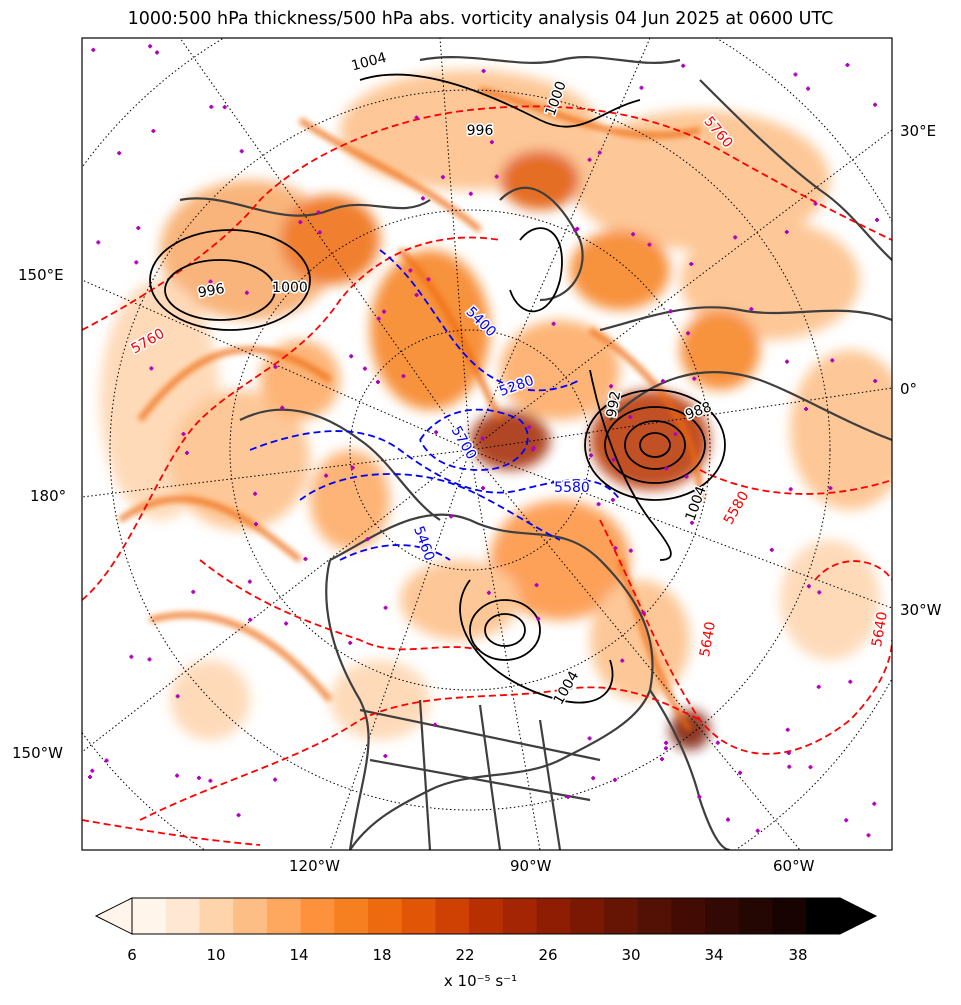  Describe the element at coordinates (465, 955) in the screenshot. I see `colorbar-tick: 22` at that location.